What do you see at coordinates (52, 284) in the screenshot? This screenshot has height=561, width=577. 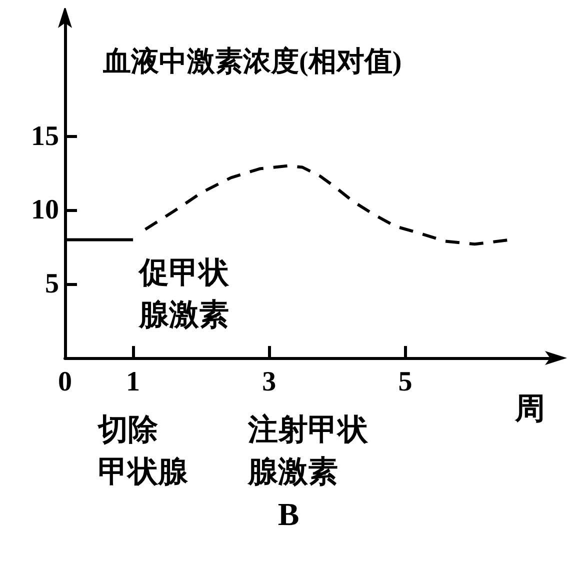 I see `y-tick-label: 5` at bounding box center [52, 284].